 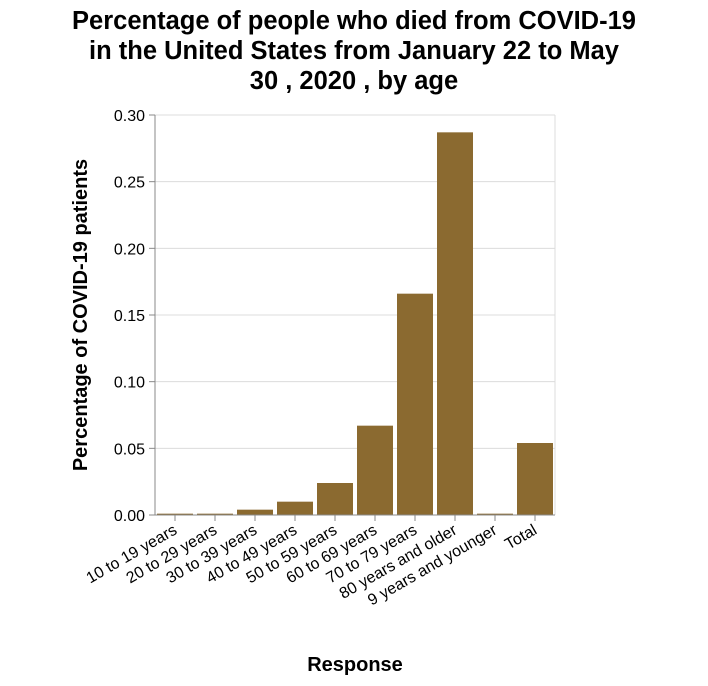 What do you see at coordinates (129, 249) in the screenshot?
I see `y-tick-label: 0.20` at bounding box center [129, 249].